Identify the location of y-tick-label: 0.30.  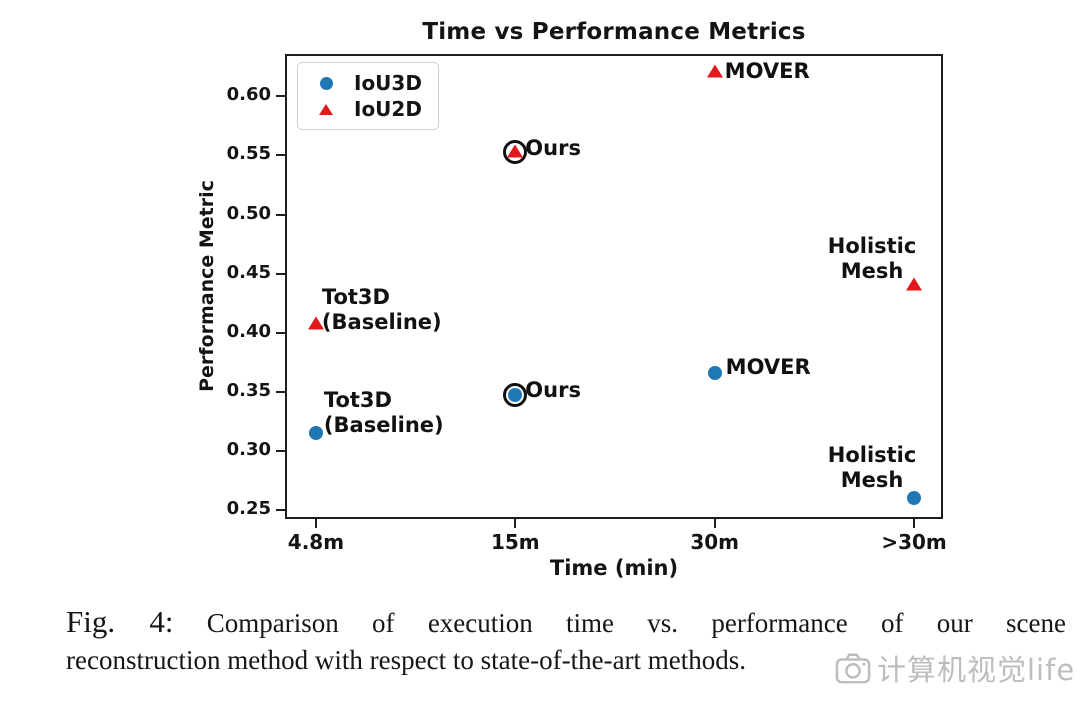
(248, 449).